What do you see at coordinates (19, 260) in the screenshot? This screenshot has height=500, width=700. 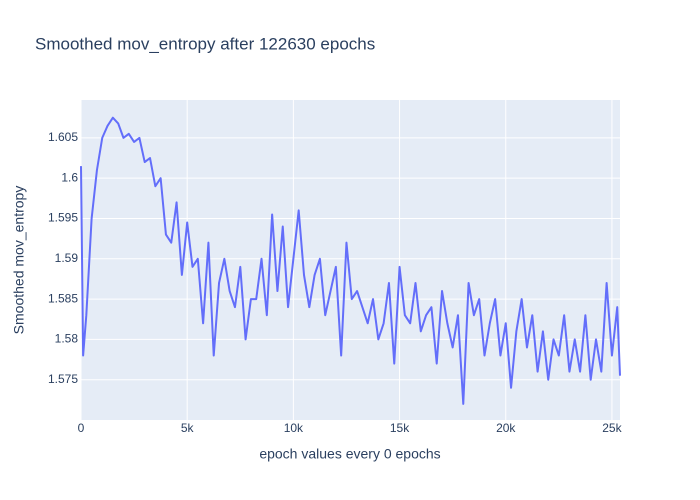 I see `y-axis-title: Smoothed mov_entropy` at bounding box center [19, 260].